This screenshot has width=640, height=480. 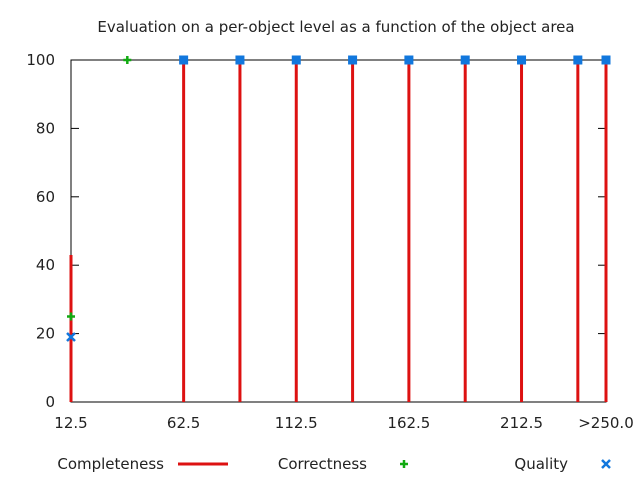 I want to click on x-tick-label: >250.0, so click(x=606, y=423).